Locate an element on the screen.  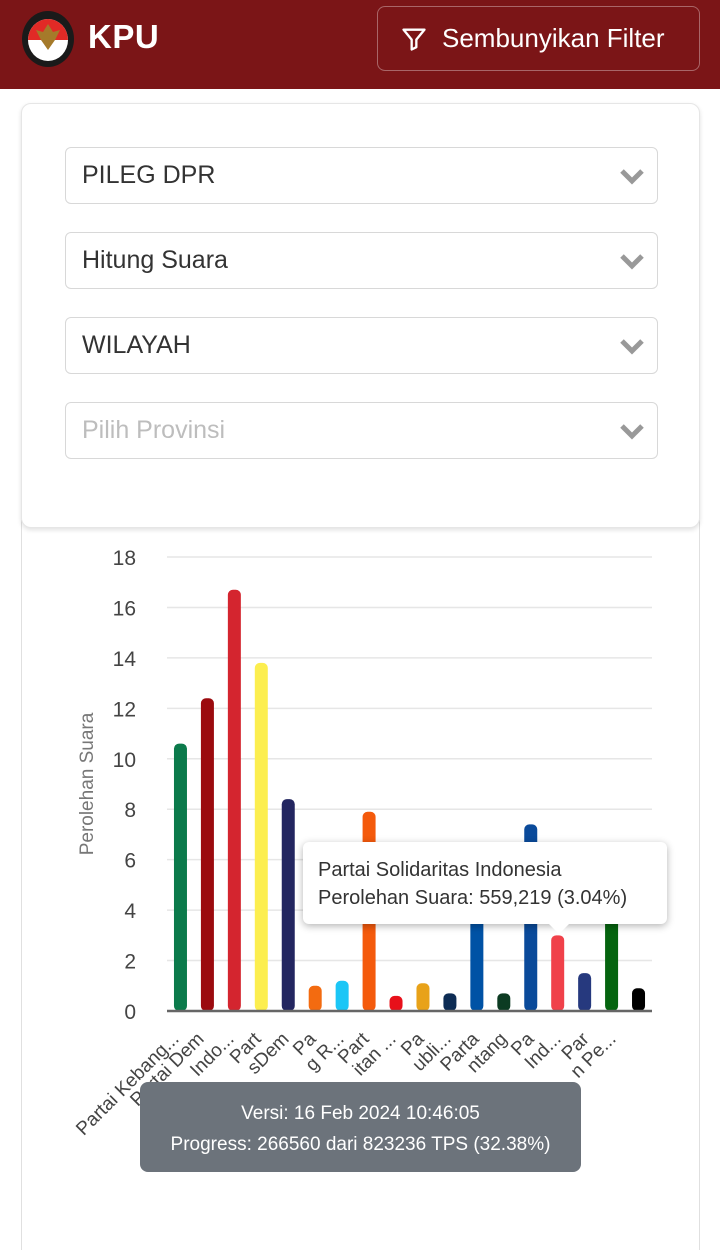
version-text: Versi: 16 Feb 2024 10:46:05 is located at coordinates (360, 1113).